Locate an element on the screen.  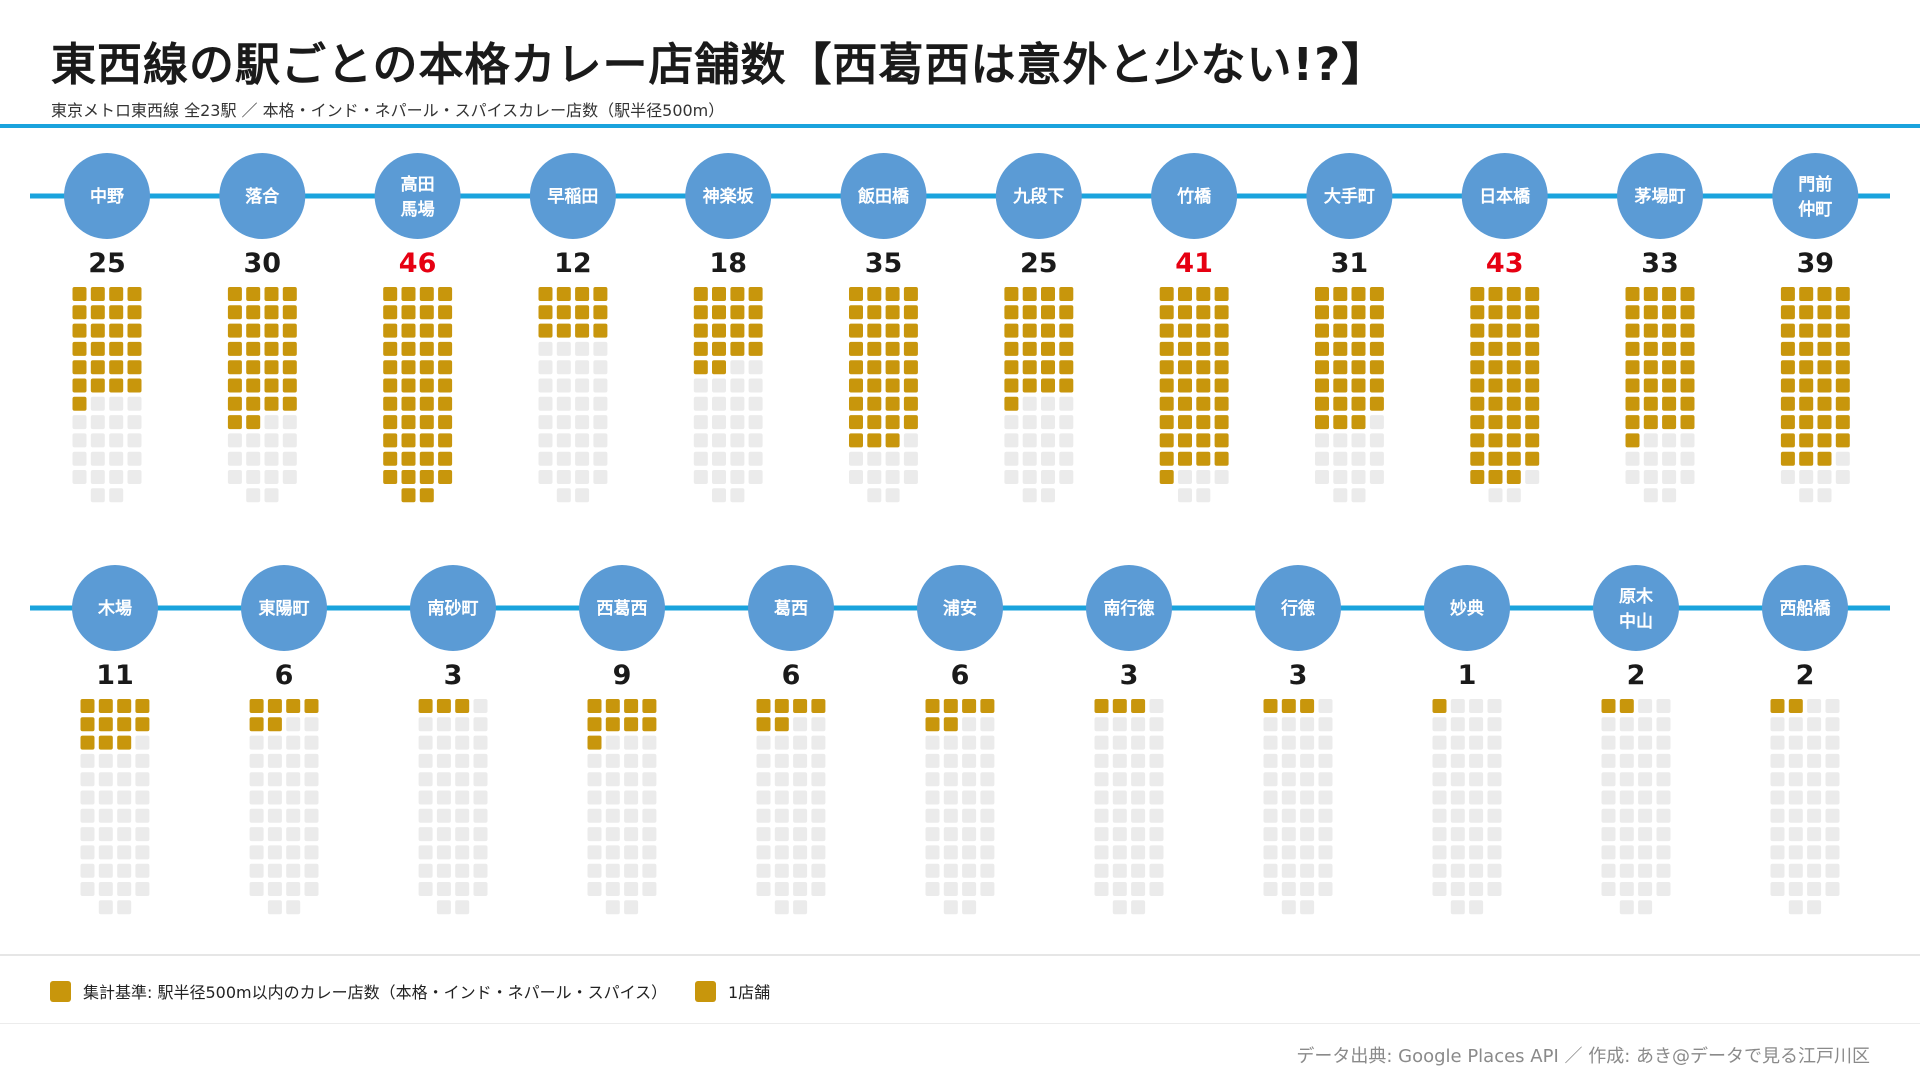
station-count: 3 is located at coordinates (1129, 675).